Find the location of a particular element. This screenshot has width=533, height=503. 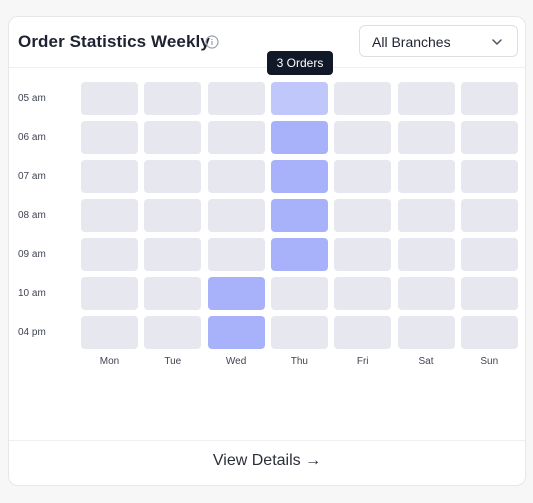

hour-label: 06 am is located at coordinates (32, 137).